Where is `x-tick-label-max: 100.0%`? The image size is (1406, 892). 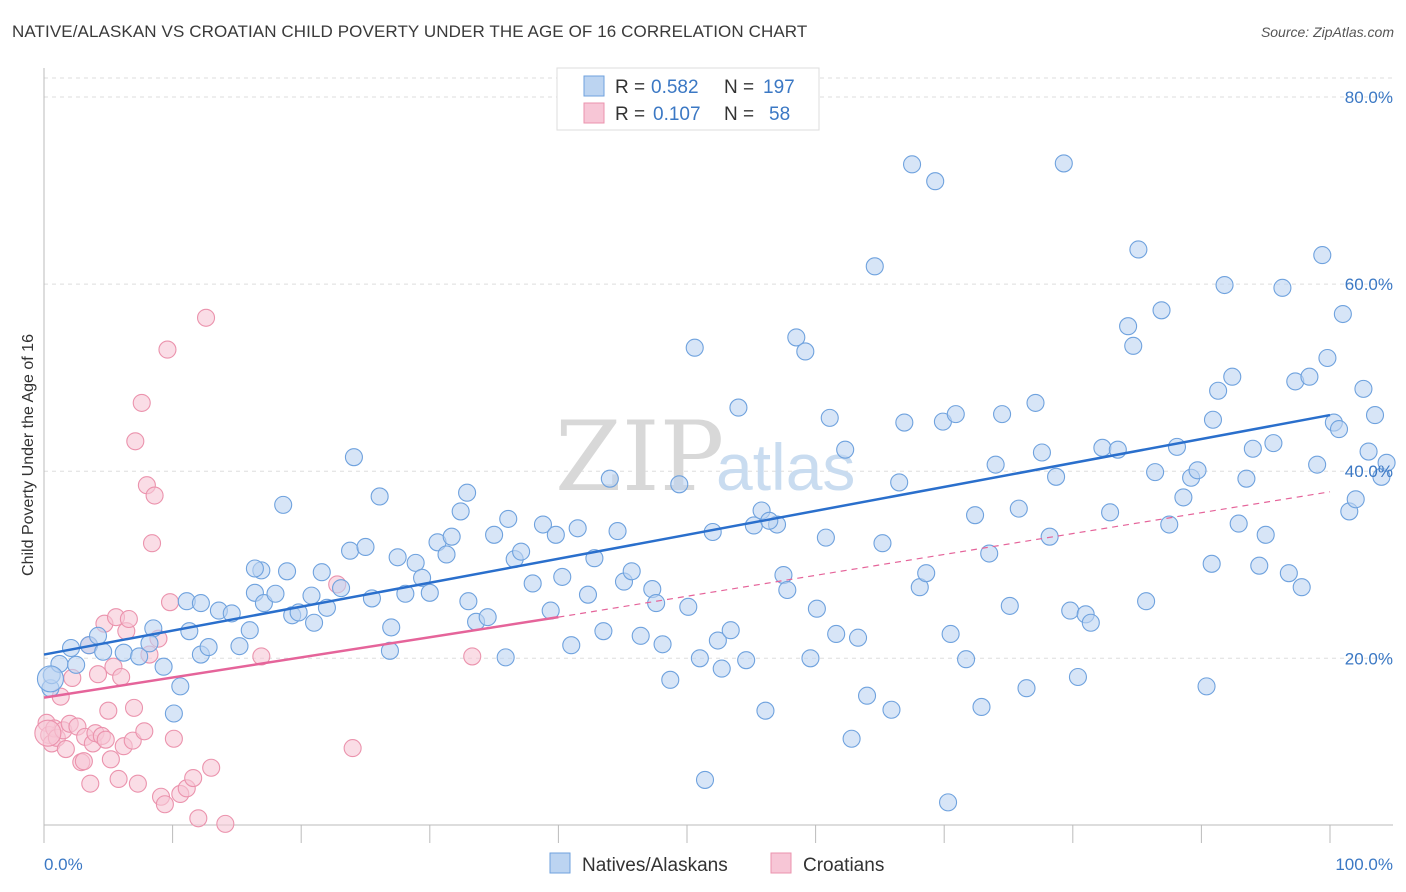 x-tick-label-max: 100.0% is located at coordinates (1364, 864).